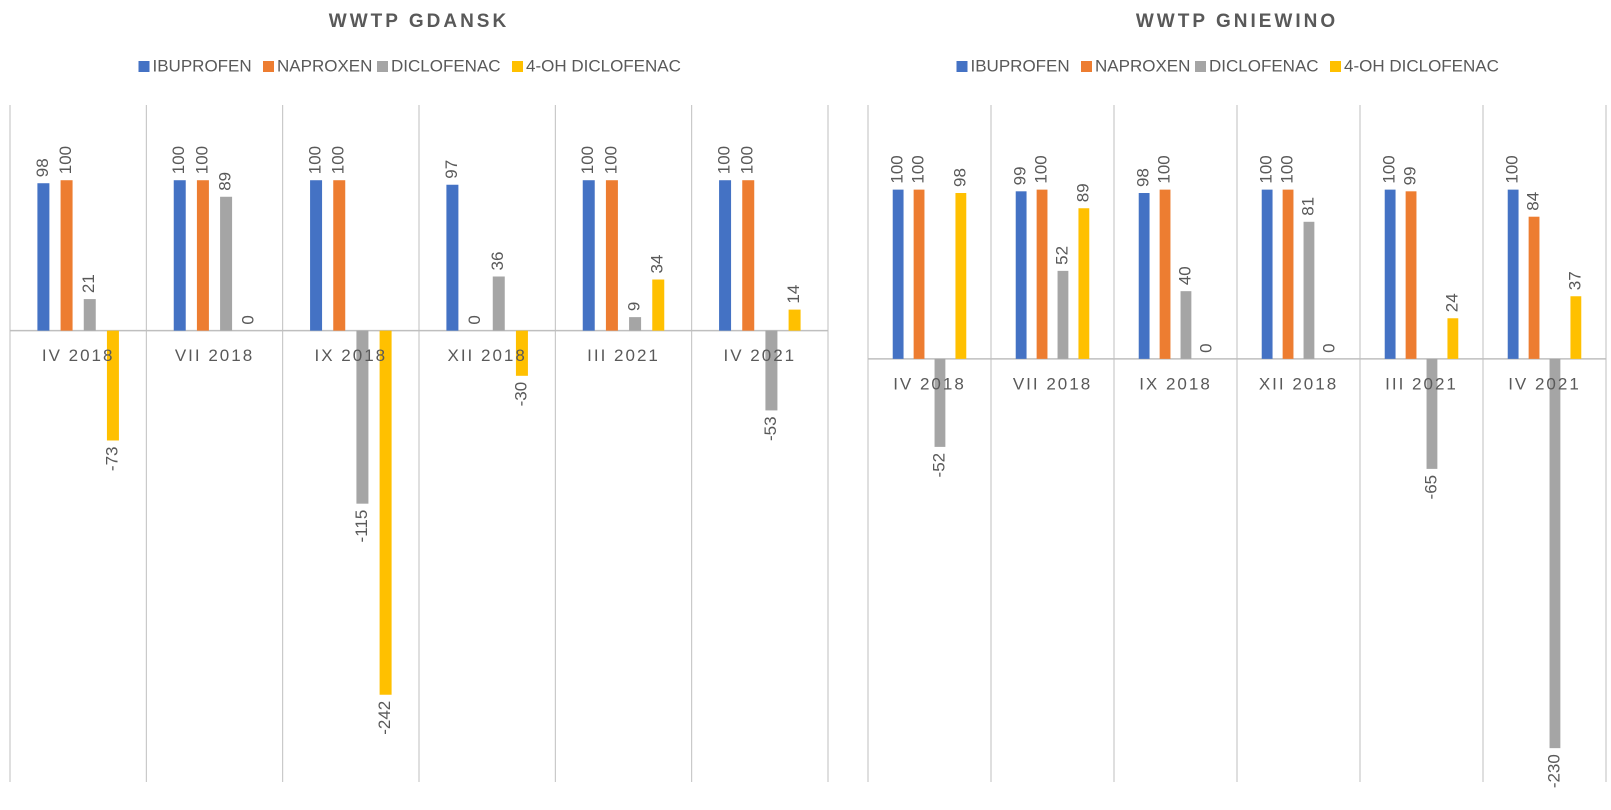 The width and height of the screenshot is (1611, 810). I want to click on chart-title: WWTP GDANSK, so click(419, 21).